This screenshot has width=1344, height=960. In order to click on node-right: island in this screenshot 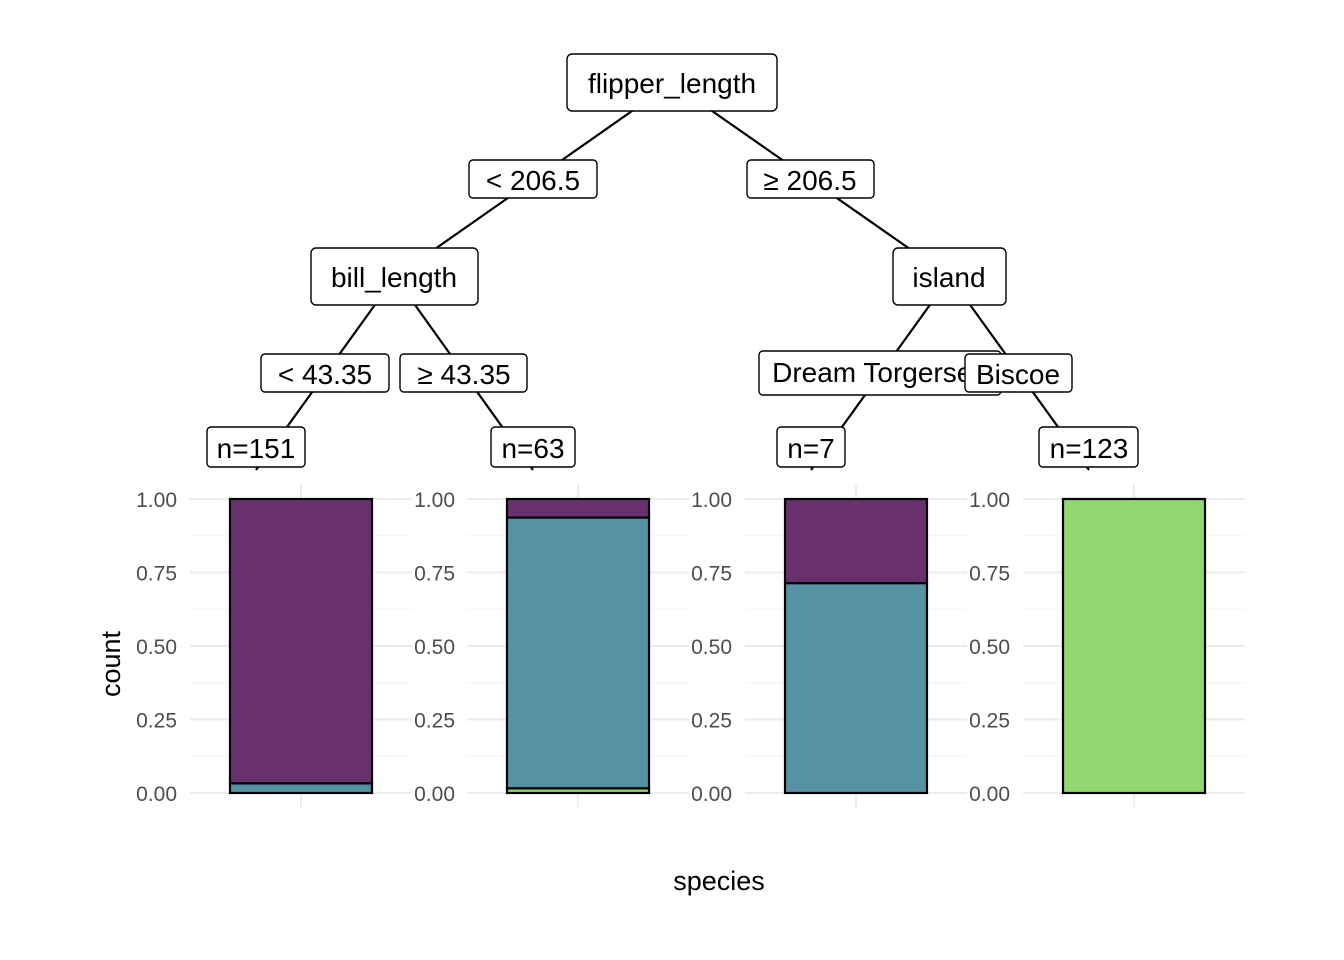, I will do `click(949, 276)`.